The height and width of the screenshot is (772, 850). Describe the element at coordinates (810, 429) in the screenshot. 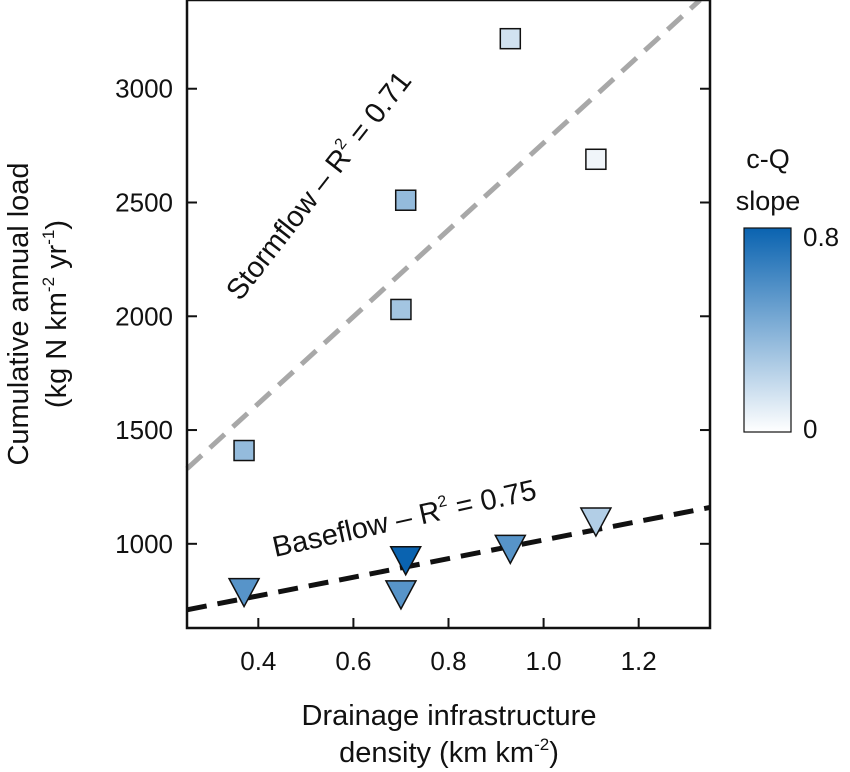

I see `colorbar-min-label: 0` at that location.